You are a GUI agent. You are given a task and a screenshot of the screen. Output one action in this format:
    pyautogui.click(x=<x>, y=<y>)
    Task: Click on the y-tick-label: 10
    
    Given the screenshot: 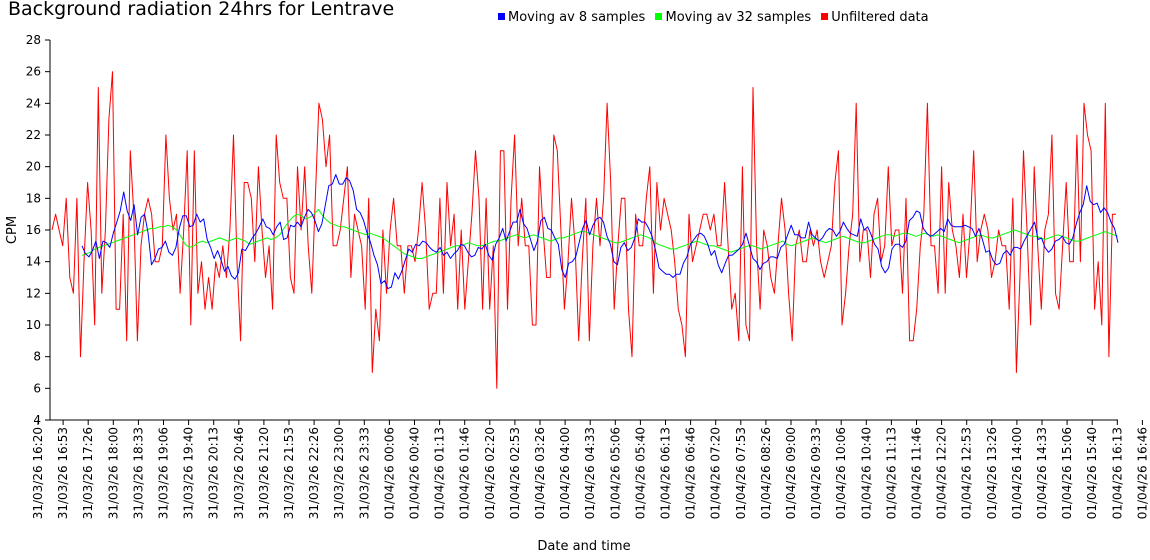 What is the action you would take?
    pyautogui.click(x=33, y=325)
    